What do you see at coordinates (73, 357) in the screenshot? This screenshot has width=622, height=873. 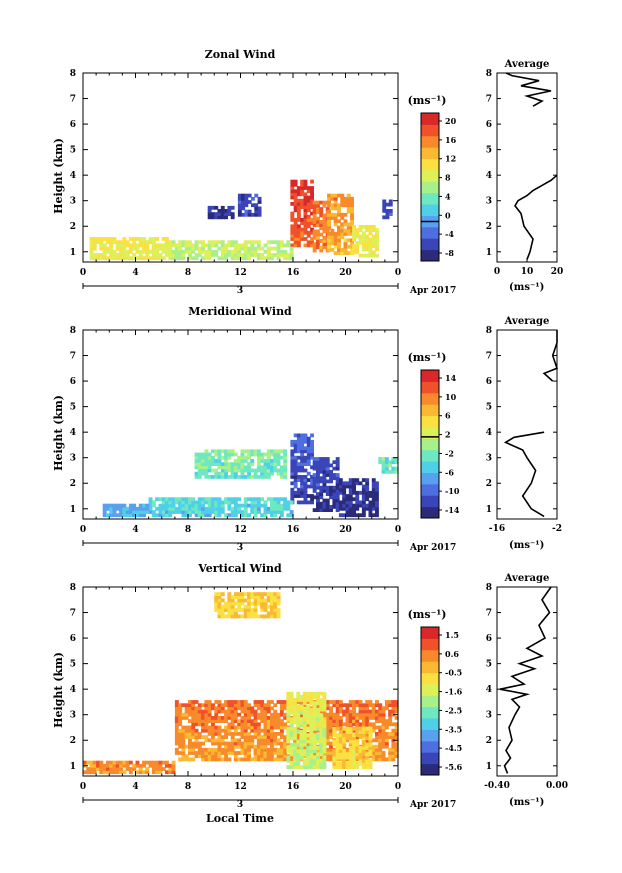 I see `y-tick-label: 7` at bounding box center [73, 357].